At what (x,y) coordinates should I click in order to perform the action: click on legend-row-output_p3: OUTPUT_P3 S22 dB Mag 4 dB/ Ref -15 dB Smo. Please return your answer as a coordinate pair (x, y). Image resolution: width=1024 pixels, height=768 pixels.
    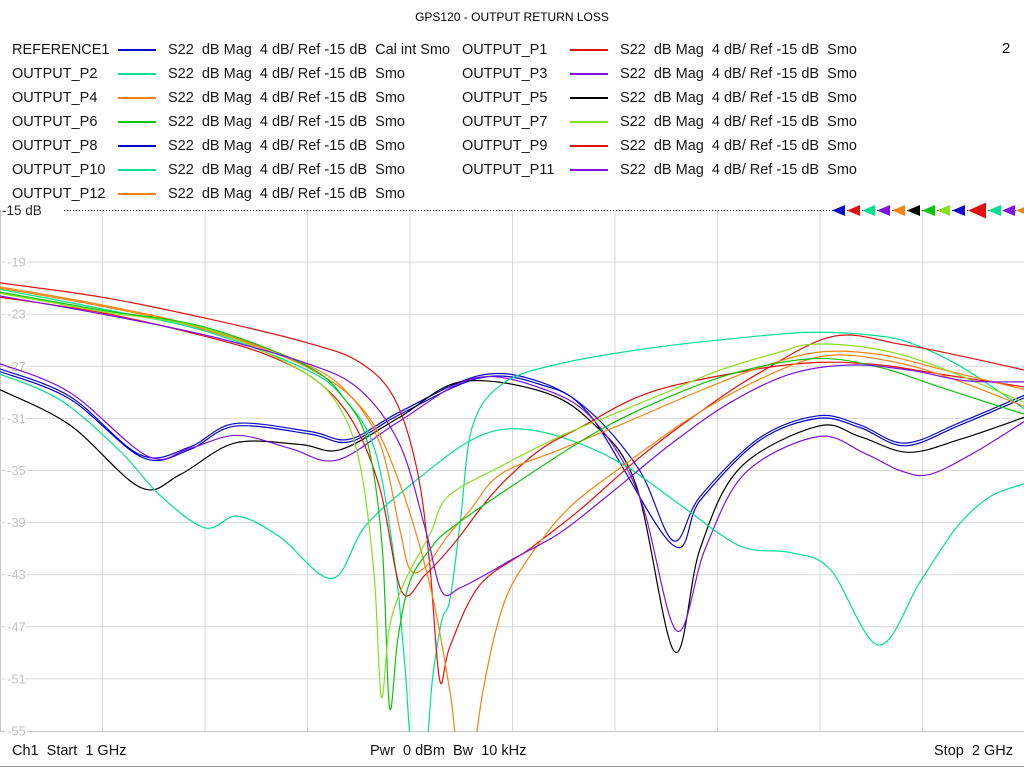
    Looking at the image, I should click on (659, 74).